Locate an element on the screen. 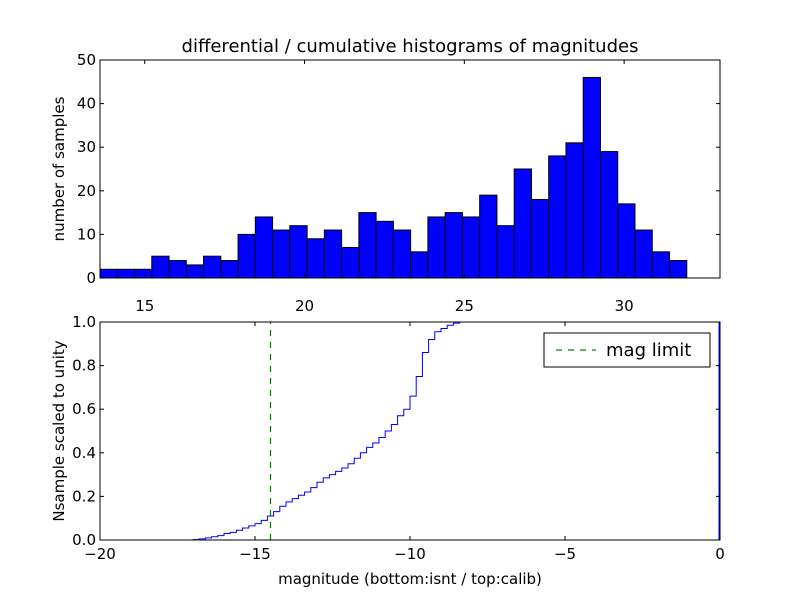  x-tick-label: −10 is located at coordinates (410, 554).